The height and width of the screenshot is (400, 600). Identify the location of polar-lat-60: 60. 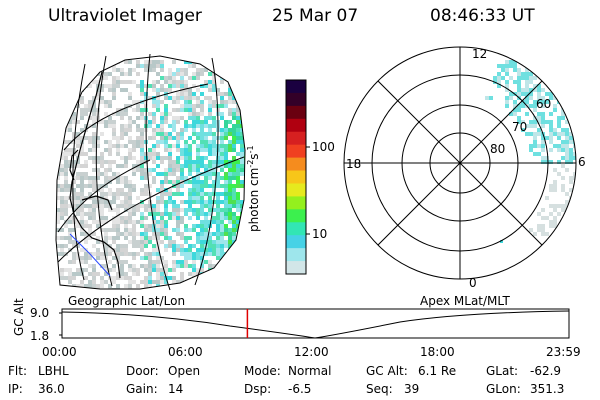
(544, 104).